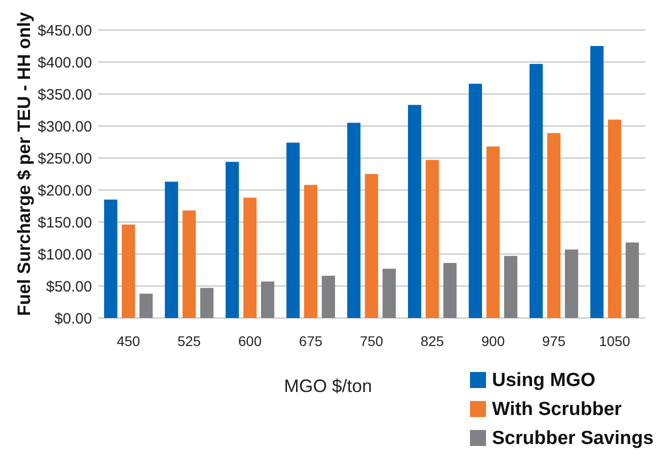  Describe the element at coordinates (65, 159) in the screenshot. I see `y-tick-label: $250.00` at that location.